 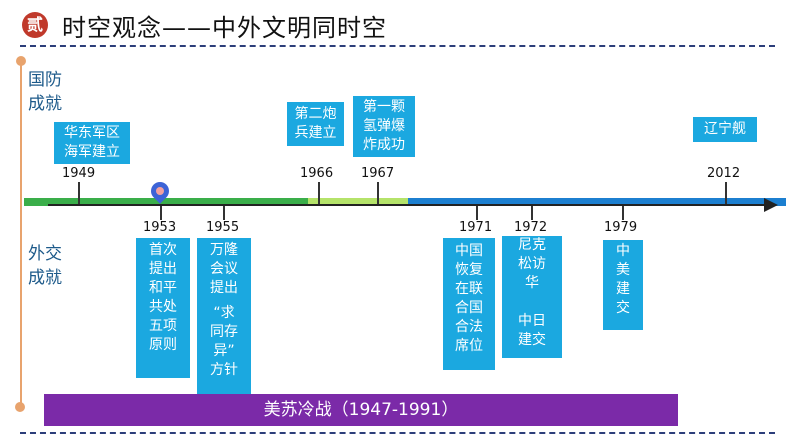 What do you see at coordinates (45, 254) in the screenshot?
I see `diplomacy-label-line-1: 外交` at bounding box center [45, 254].